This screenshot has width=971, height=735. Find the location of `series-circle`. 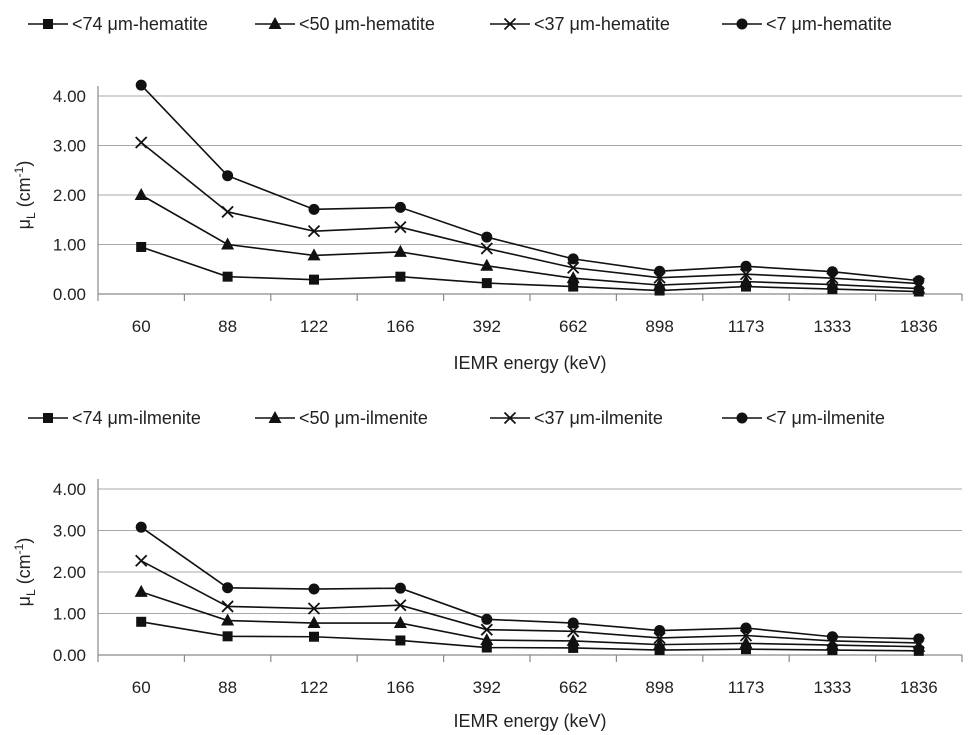

series-circle is located at coordinates (530, 583).